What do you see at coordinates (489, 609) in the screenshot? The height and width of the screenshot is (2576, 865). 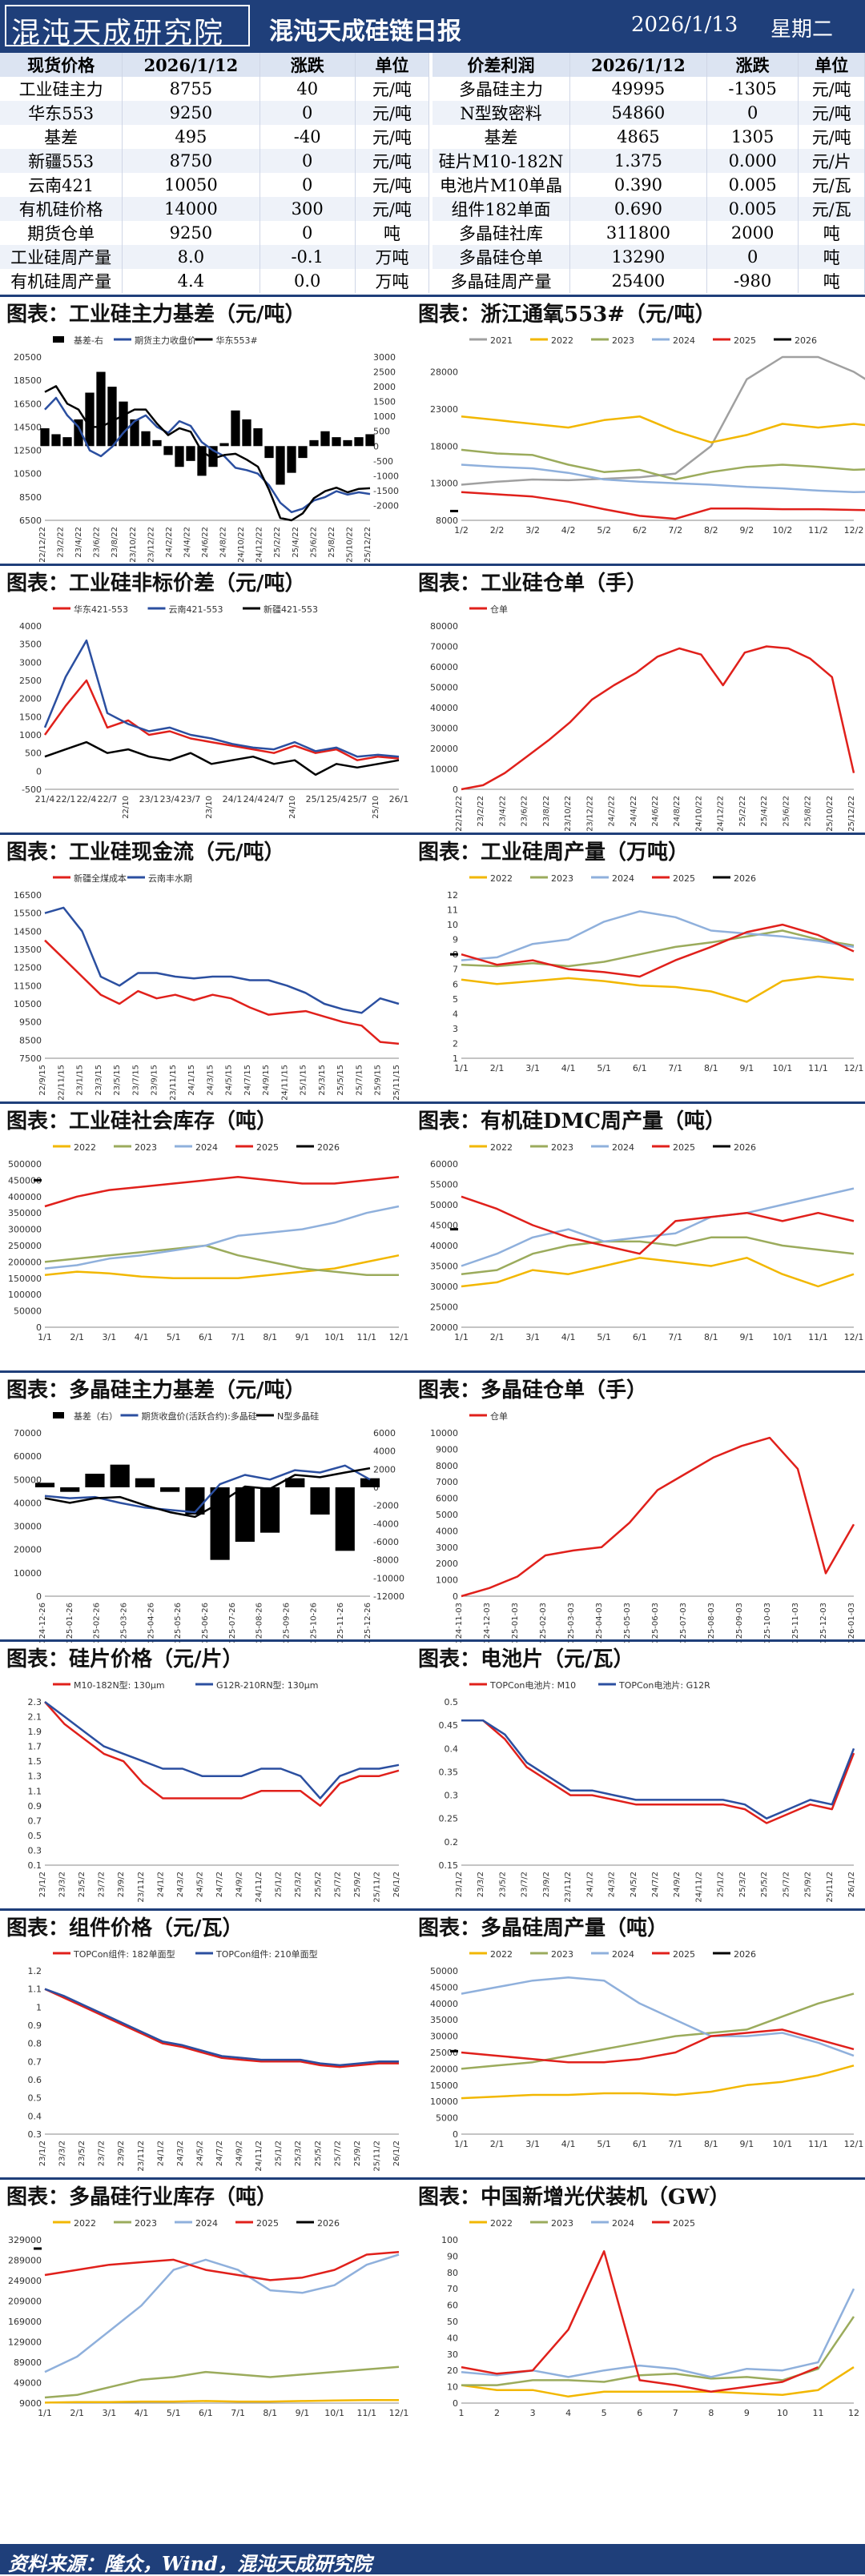 I see `legend-item-c4-0: 仓单` at bounding box center [489, 609].